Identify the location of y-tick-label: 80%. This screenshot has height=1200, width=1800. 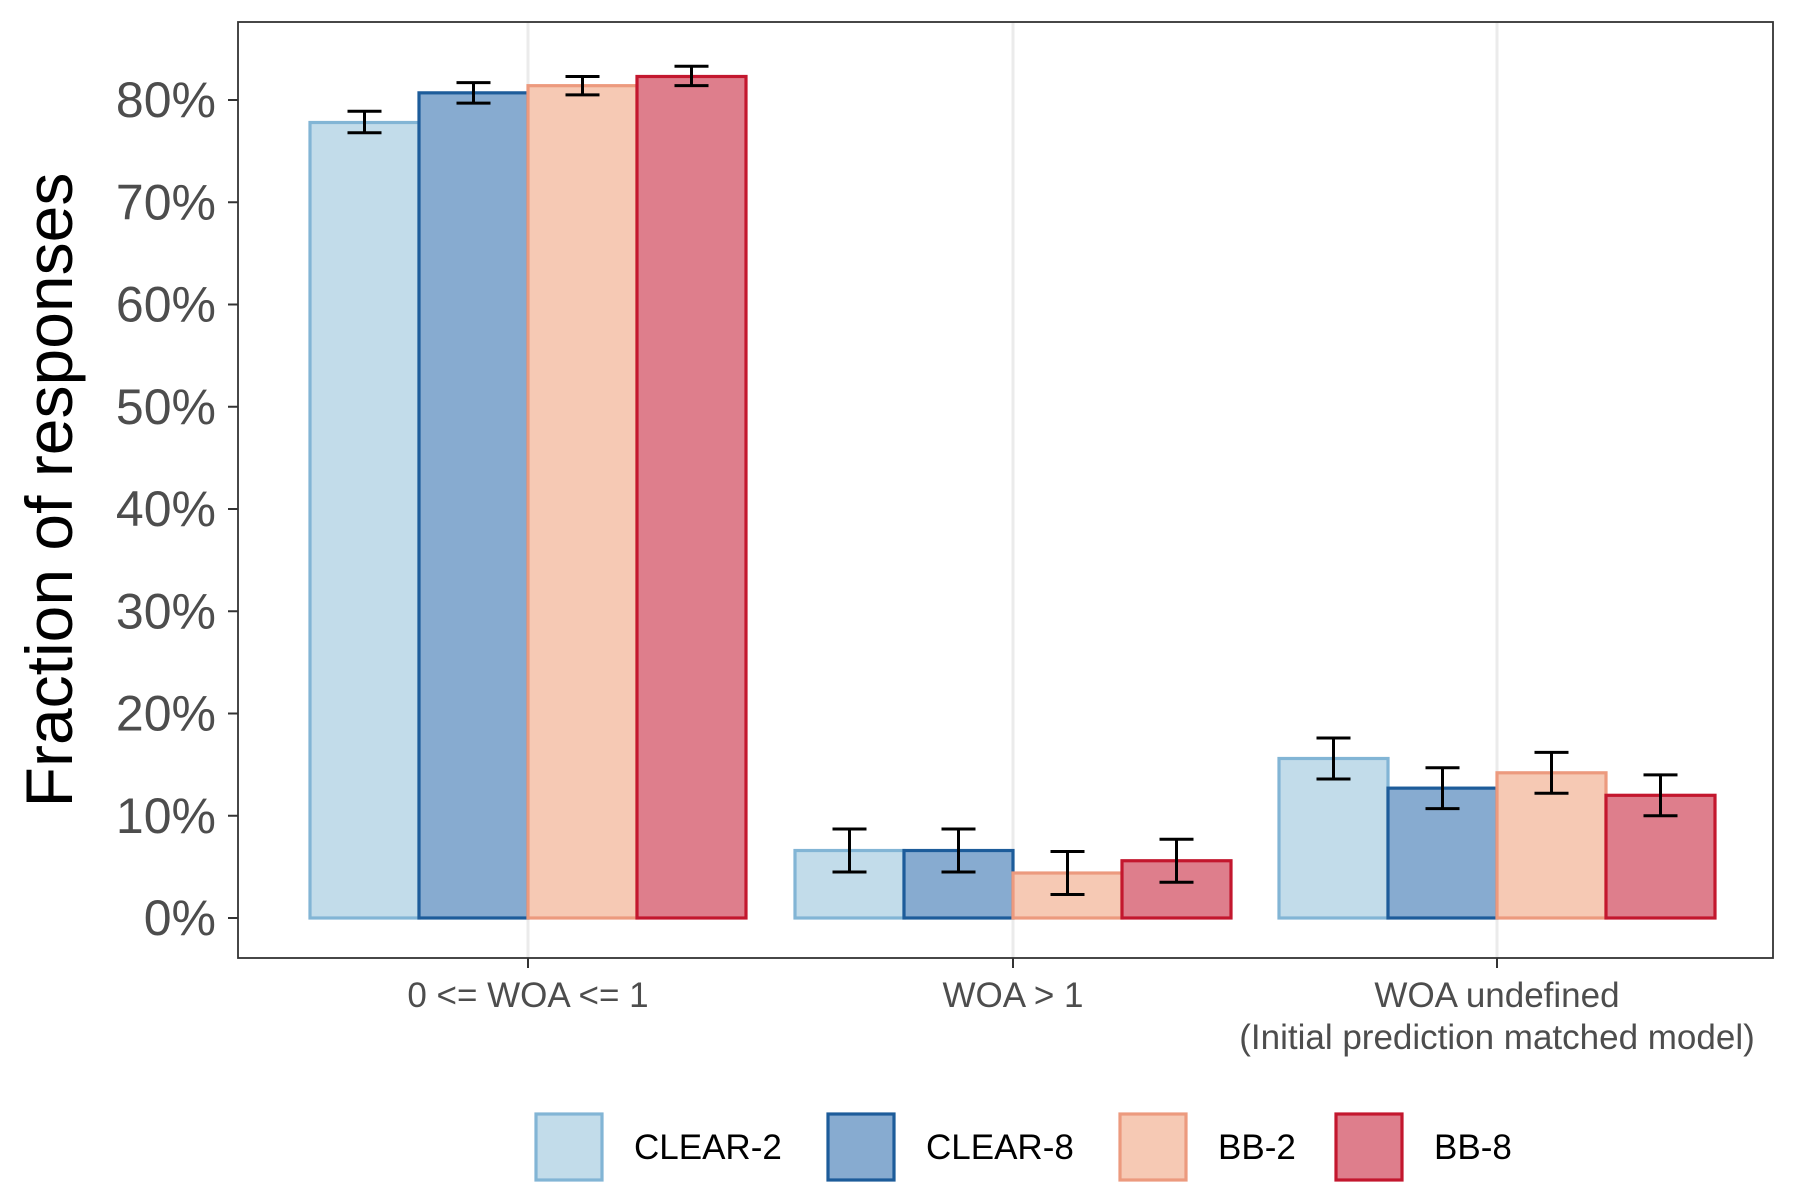
(166, 100).